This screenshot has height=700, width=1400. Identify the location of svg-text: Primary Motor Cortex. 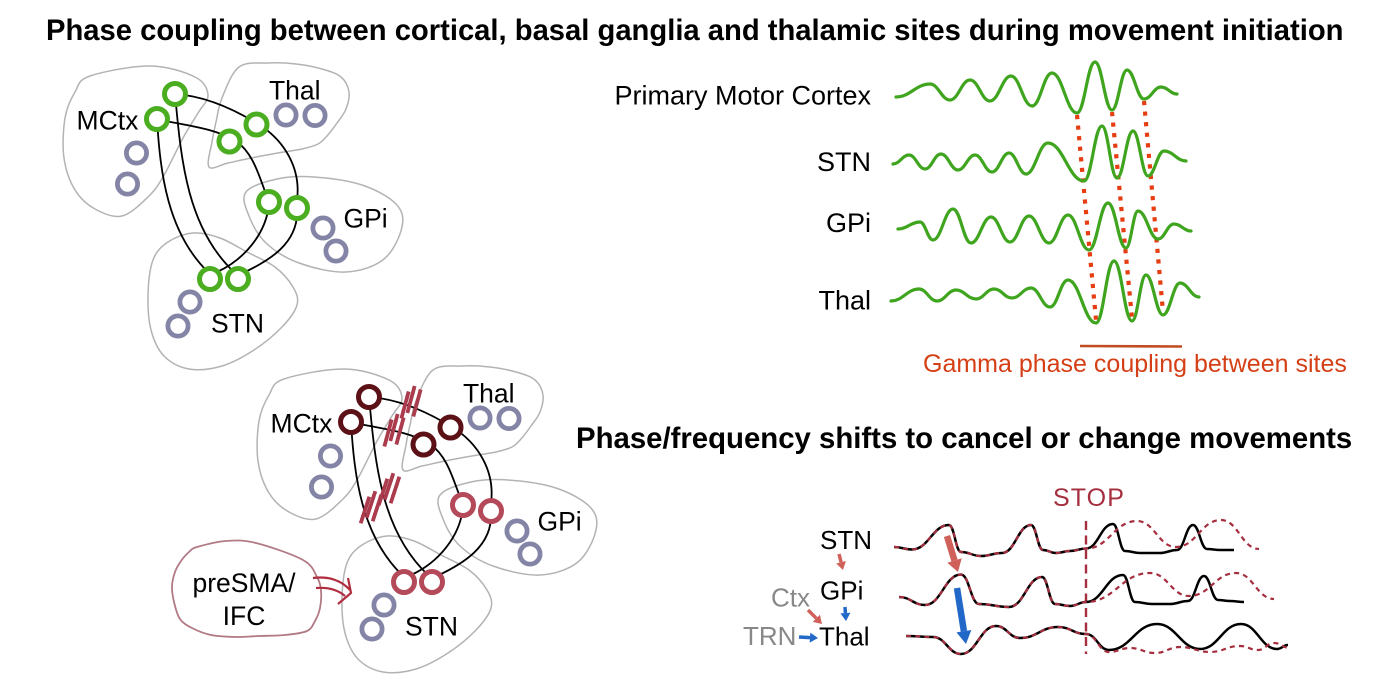
(742, 96).